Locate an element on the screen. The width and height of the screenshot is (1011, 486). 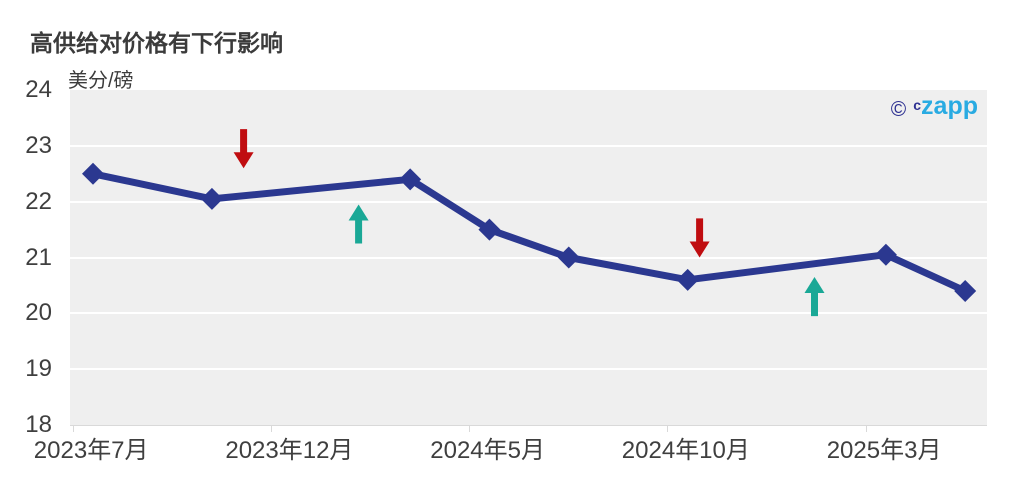
chart-title: 高供给对价格有下行影响 is located at coordinates (156, 43).